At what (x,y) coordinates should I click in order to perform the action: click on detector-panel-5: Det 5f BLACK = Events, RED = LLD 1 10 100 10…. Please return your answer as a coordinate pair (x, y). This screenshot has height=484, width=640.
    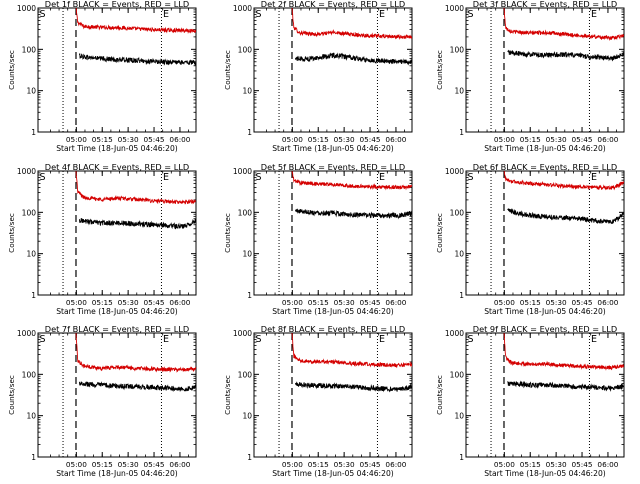
    Looking at the image, I should click on (318, 239).